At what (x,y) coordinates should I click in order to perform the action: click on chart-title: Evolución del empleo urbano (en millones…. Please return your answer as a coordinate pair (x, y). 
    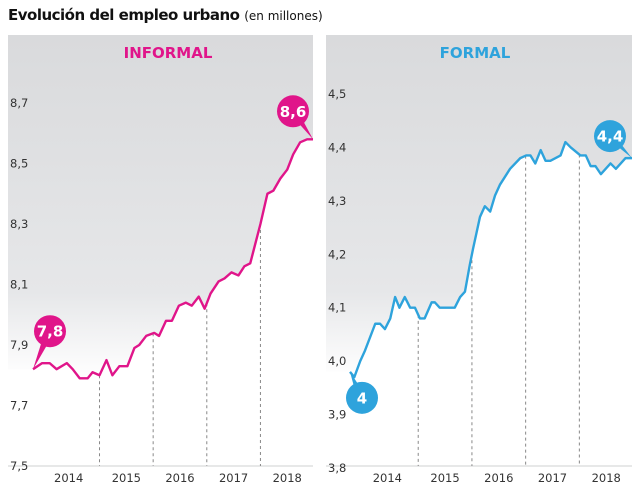
    Looking at the image, I should click on (165, 15).